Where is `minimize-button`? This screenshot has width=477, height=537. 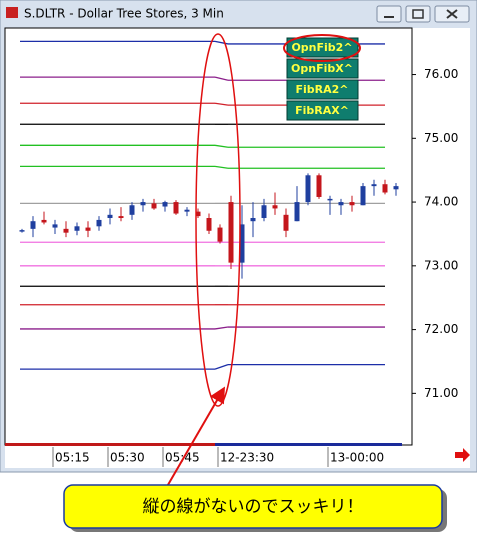 minimize-button is located at coordinates (389, 14).